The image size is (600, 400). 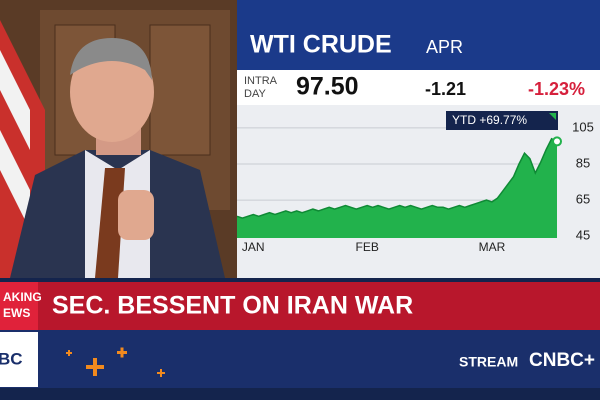 I want to click on tag-bg, so click(x=19, y=306).